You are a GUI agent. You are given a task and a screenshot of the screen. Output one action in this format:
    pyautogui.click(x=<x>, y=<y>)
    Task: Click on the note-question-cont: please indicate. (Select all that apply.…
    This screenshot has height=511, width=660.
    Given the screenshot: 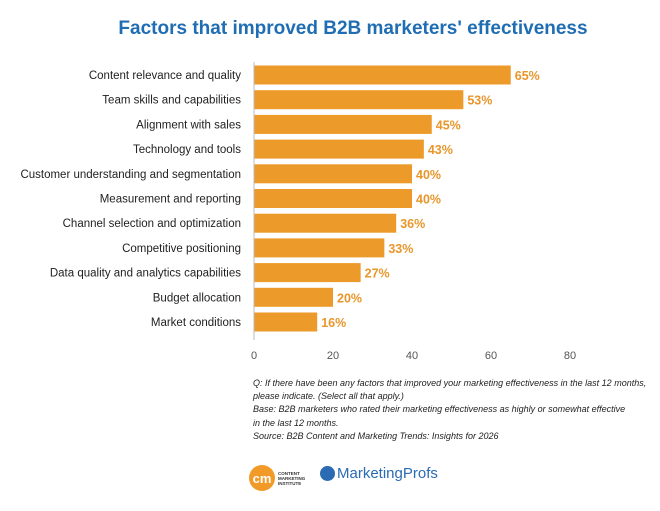 What is the action you would take?
    pyautogui.click(x=328, y=396)
    